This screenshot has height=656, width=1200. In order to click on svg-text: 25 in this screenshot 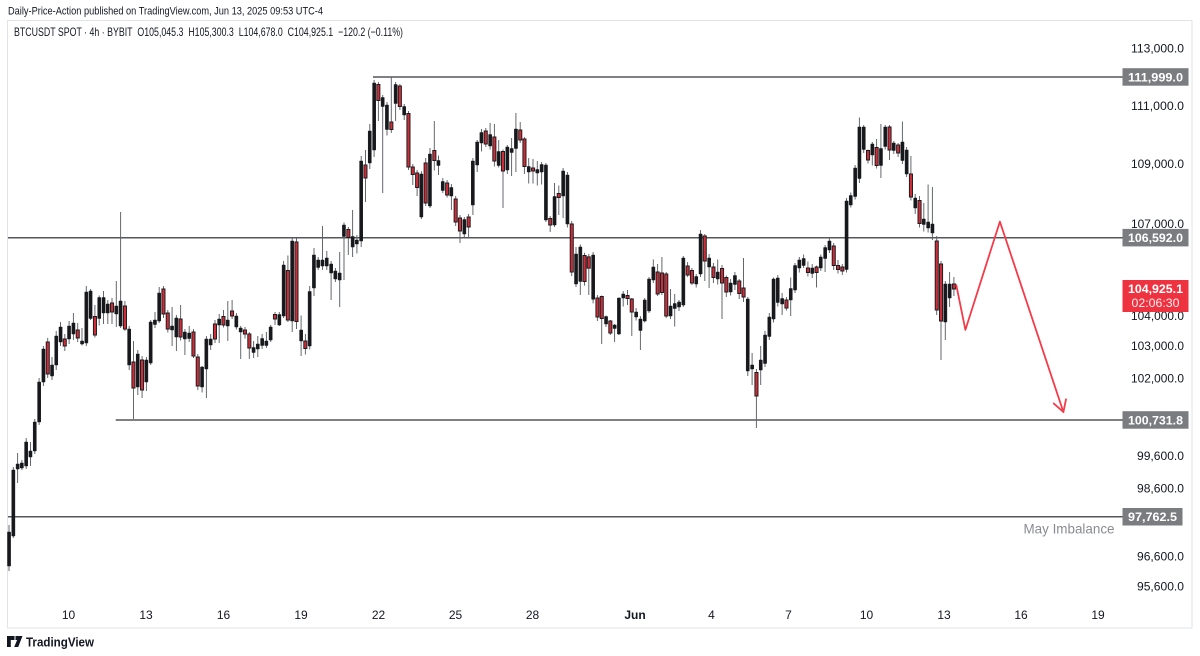, I will do `click(456, 615)`.